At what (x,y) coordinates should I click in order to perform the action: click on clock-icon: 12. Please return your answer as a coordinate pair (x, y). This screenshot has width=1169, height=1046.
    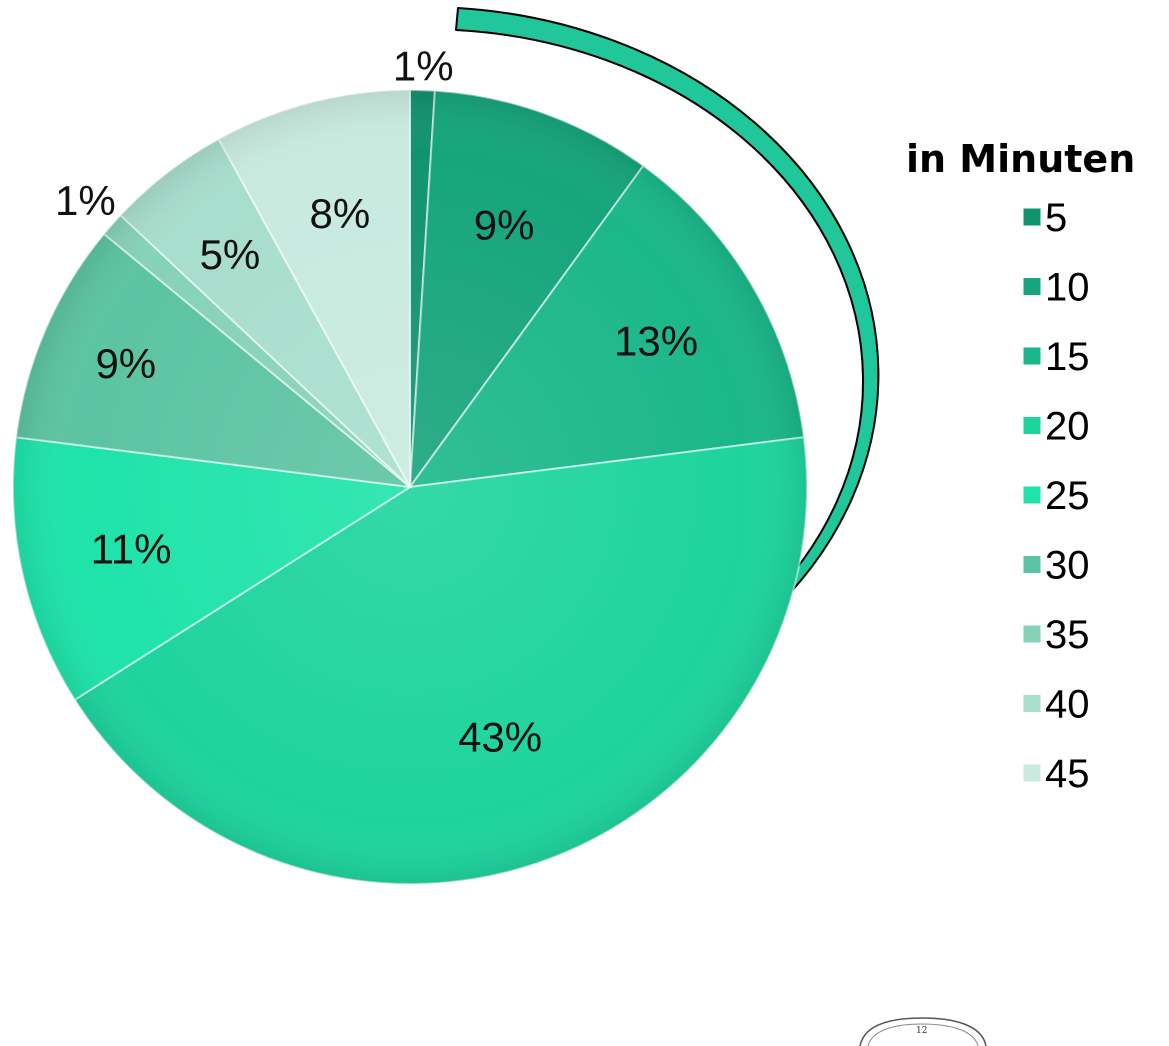
    Looking at the image, I should click on (923, 1031).